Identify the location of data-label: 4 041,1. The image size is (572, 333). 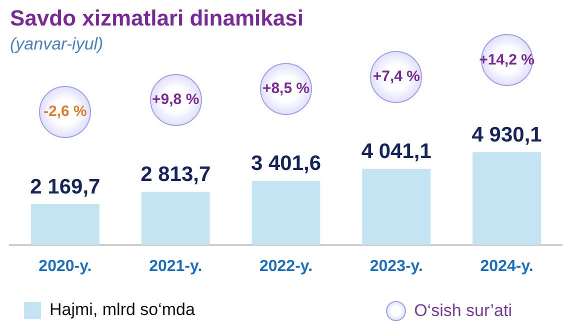
(396, 152).